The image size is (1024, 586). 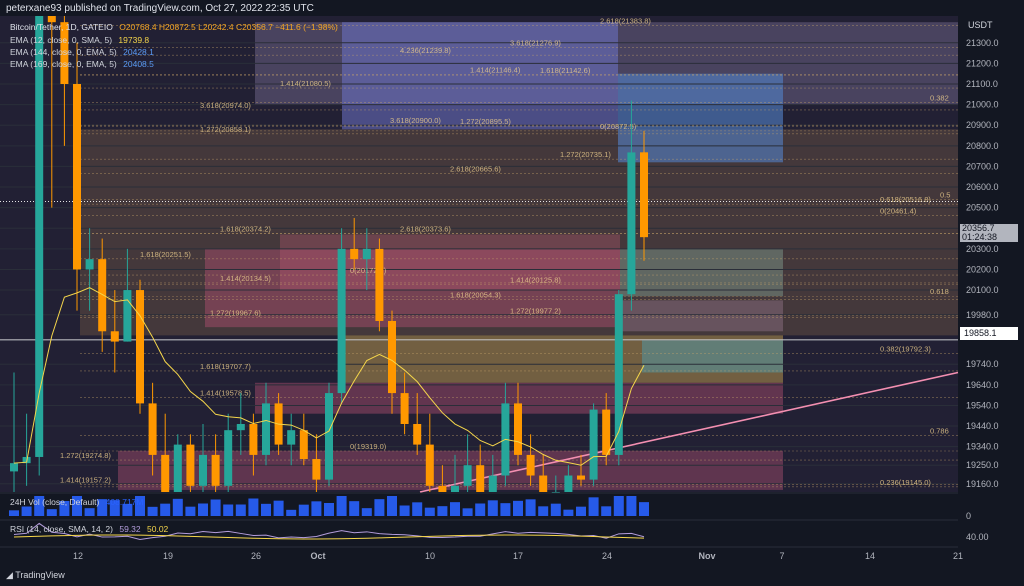 I want to click on ema-144-label: EMA (144, close, 0, EMA, 5), so click(x=63, y=52).